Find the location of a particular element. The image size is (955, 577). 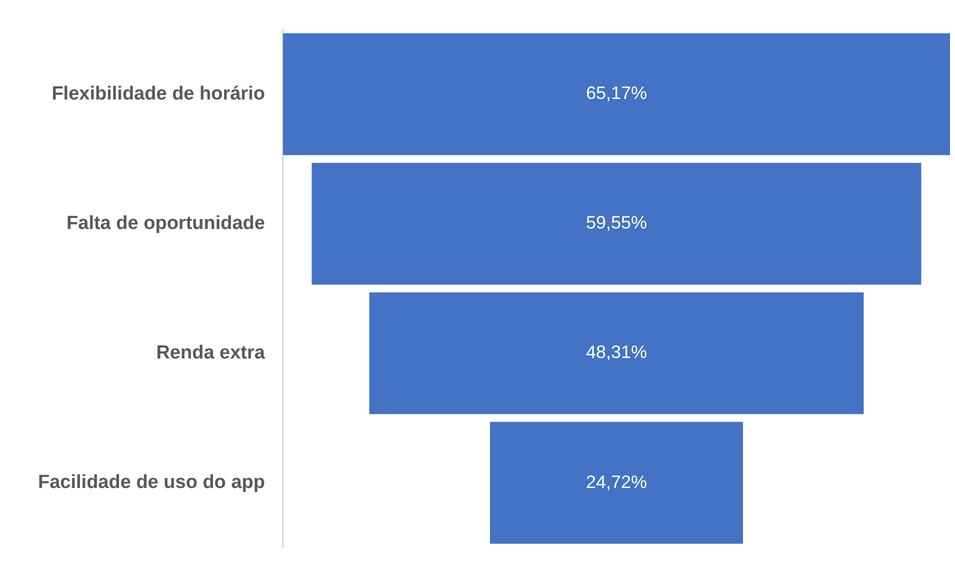

data-label: 65,17% is located at coordinates (617, 93).